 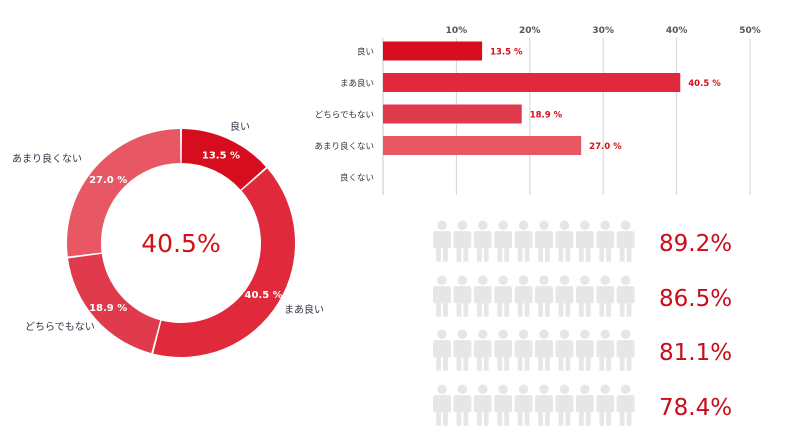 What do you see at coordinates (108, 308) in the screenshot?
I see `donut-value-label: 18.9 %` at bounding box center [108, 308].